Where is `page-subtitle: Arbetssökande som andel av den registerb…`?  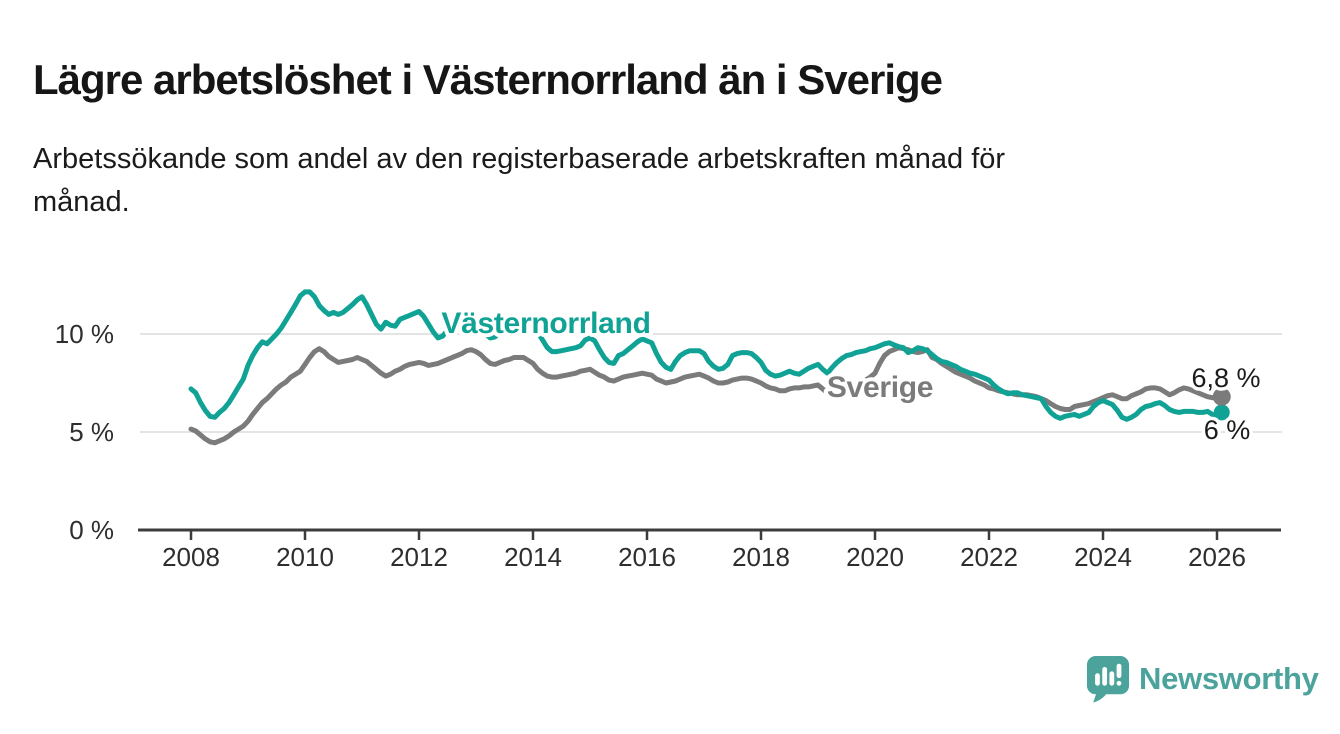 page-subtitle: Arbetssökande som andel av den registerb… is located at coordinates (519, 181).